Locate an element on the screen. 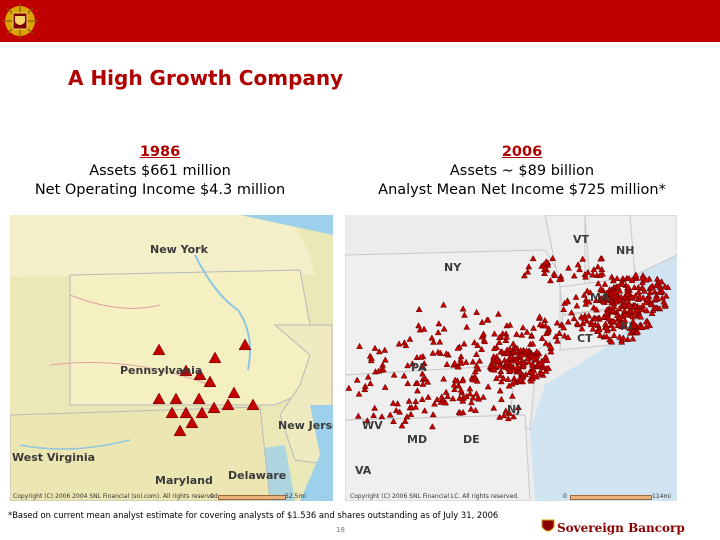 The height and width of the screenshot is (540, 720). map-1986-scale-start: 0 is located at coordinates (212, 496).